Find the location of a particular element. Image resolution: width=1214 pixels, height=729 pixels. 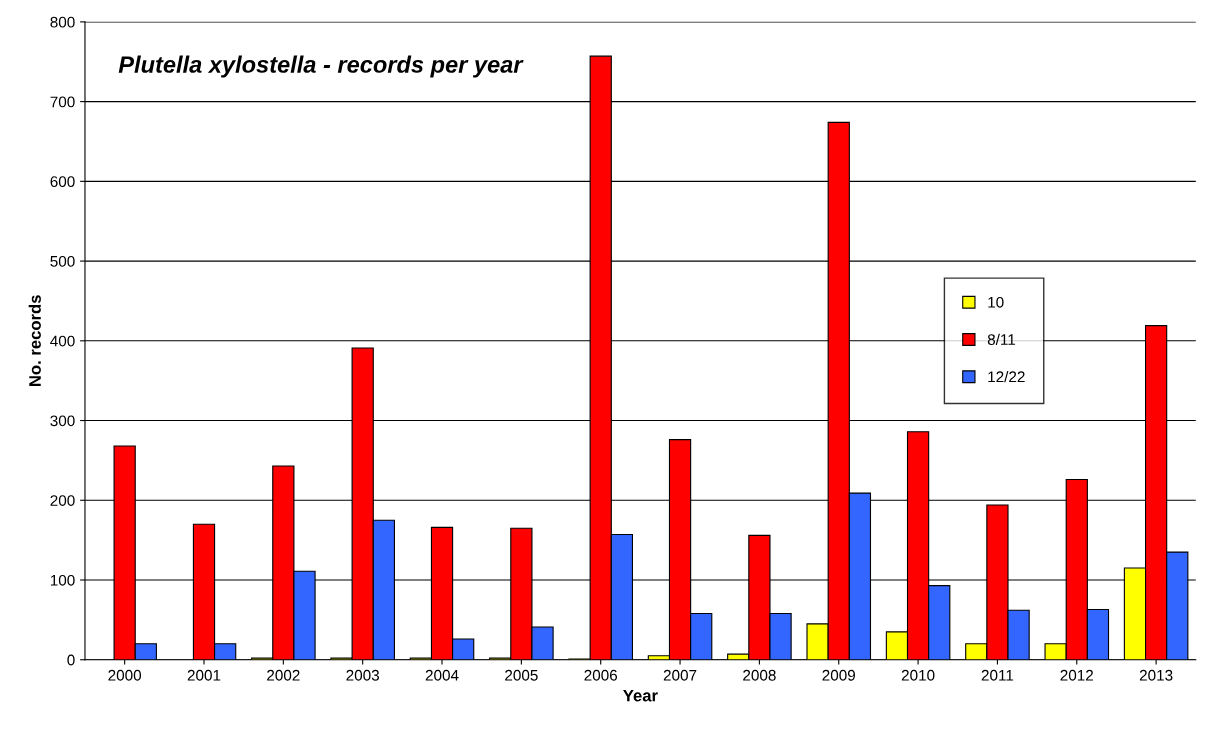

x-tick-label: 2011 is located at coordinates (997, 675).